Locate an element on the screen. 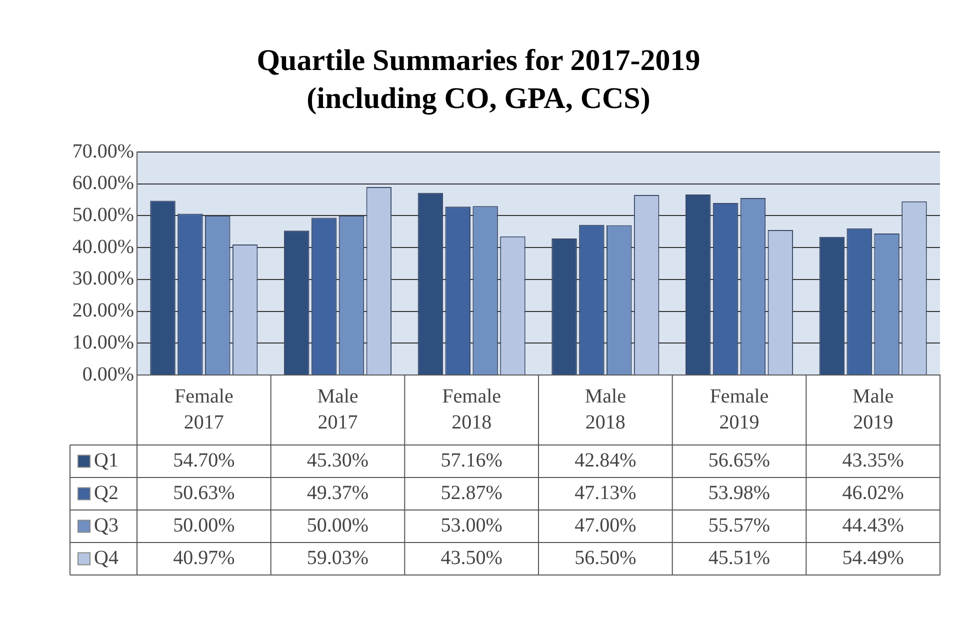 The image size is (957, 621). y-tick-label: 20.00% is located at coordinates (103, 311).